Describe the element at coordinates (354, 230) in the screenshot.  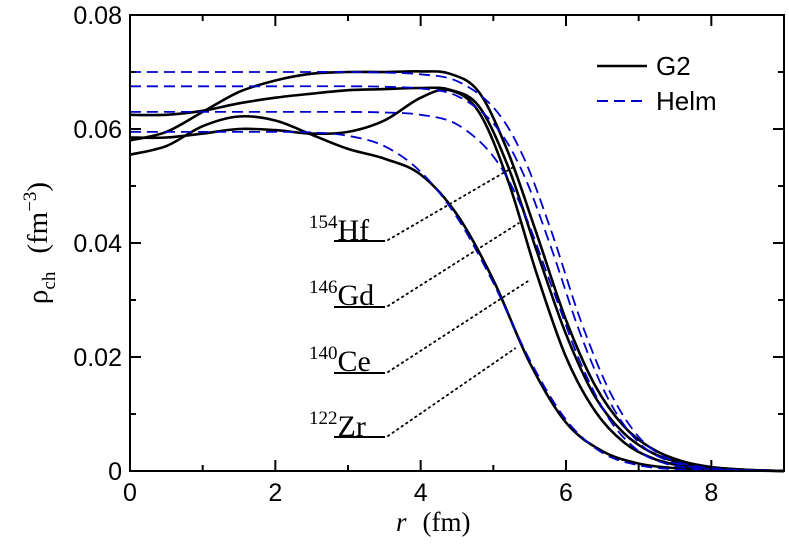
I see `nucleus-symbol-hf: Hf` at that location.